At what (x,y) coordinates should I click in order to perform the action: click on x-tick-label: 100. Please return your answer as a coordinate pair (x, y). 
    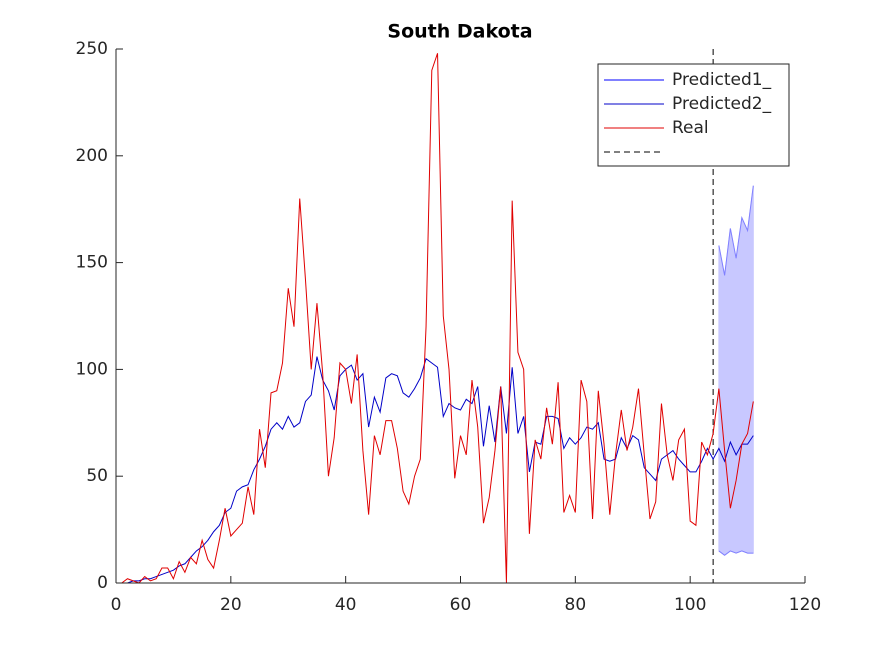
    Looking at the image, I should click on (690, 605).